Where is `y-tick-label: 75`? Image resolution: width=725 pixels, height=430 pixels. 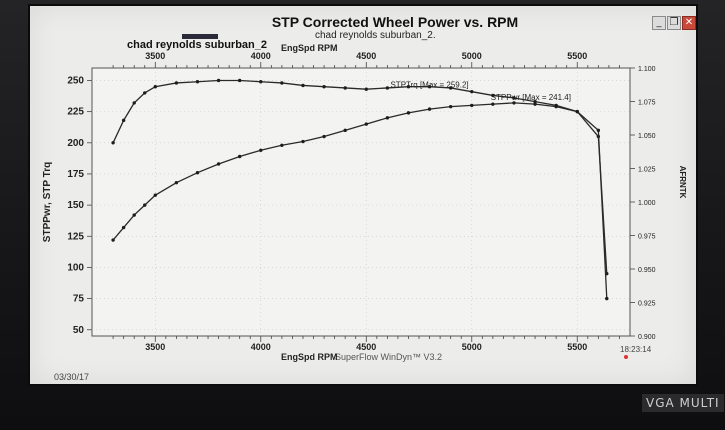 y-tick-label: 75 is located at coordinates (79, 299).